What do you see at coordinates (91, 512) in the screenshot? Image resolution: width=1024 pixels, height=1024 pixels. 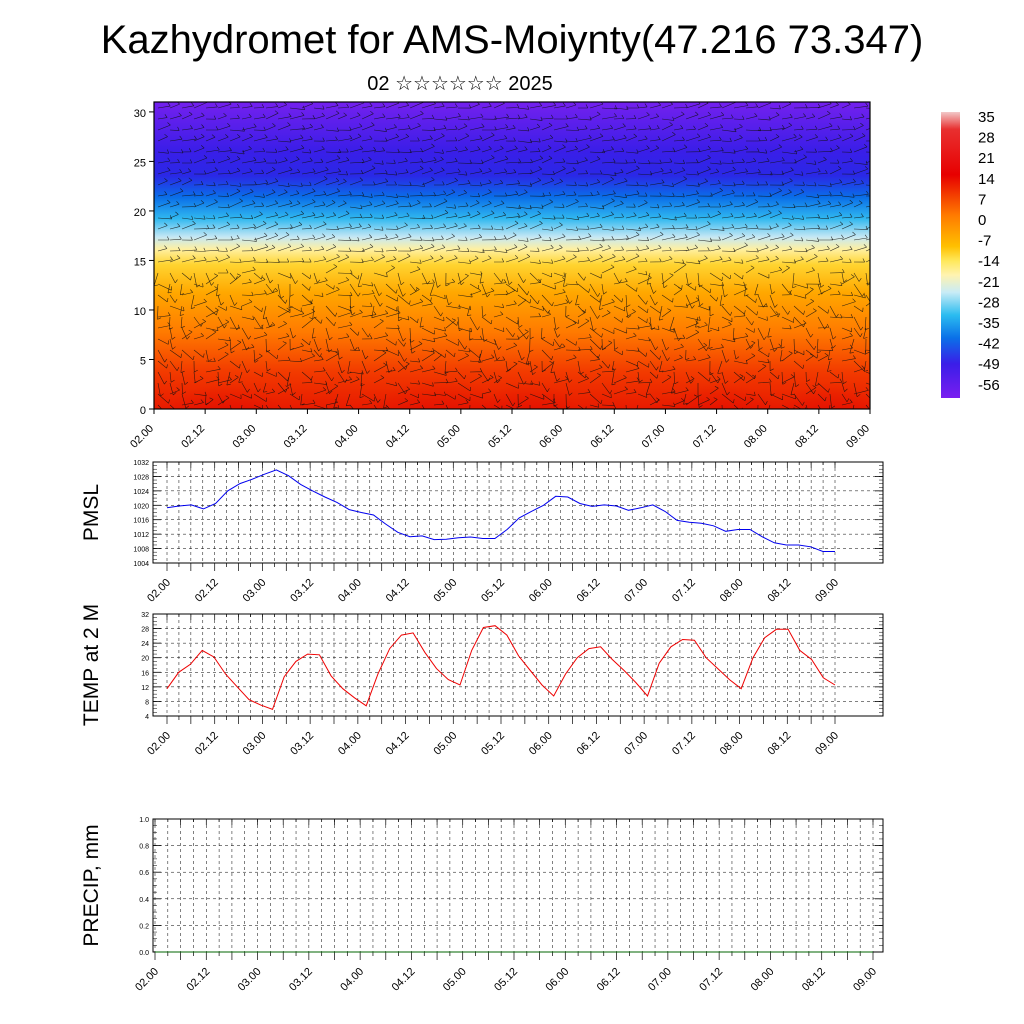 I see `y-axis-label: PMSL` at bounding box center [91, 512].